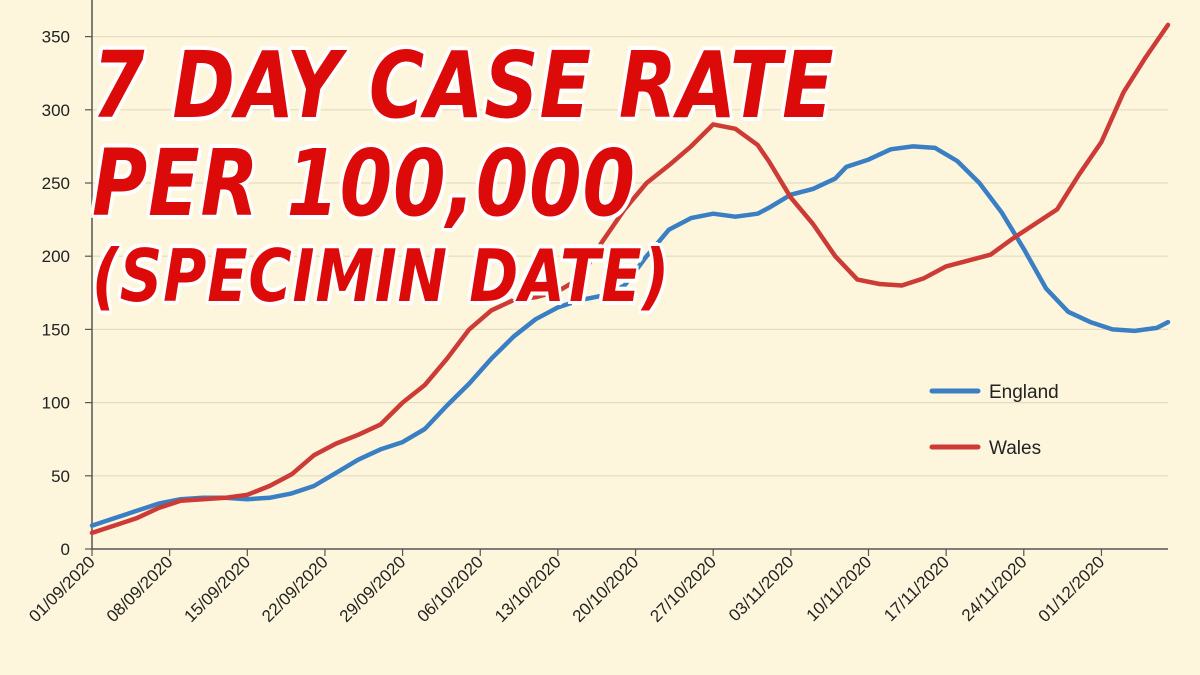 The height and width of the screenshot is (675, 1200). Describe the element at coordinates (994, 420) in the screenshot. I see `legend: England Wales` at that location.